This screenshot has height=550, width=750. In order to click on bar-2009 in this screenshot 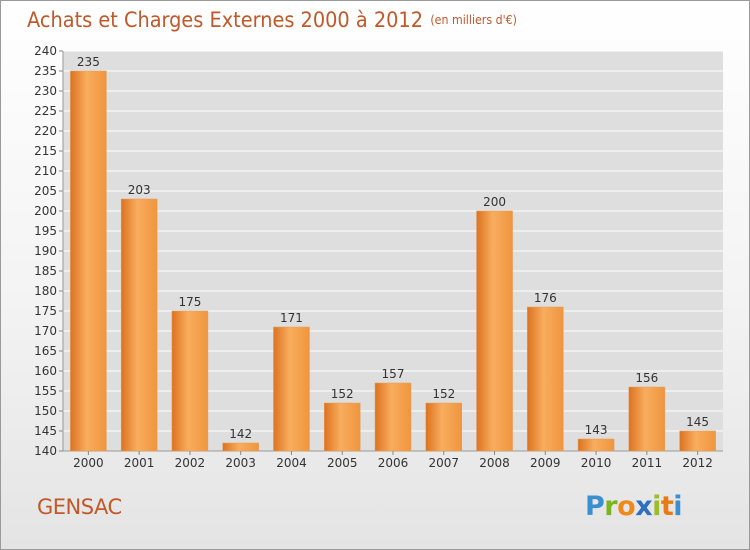, I will do `click(545, 379)`.